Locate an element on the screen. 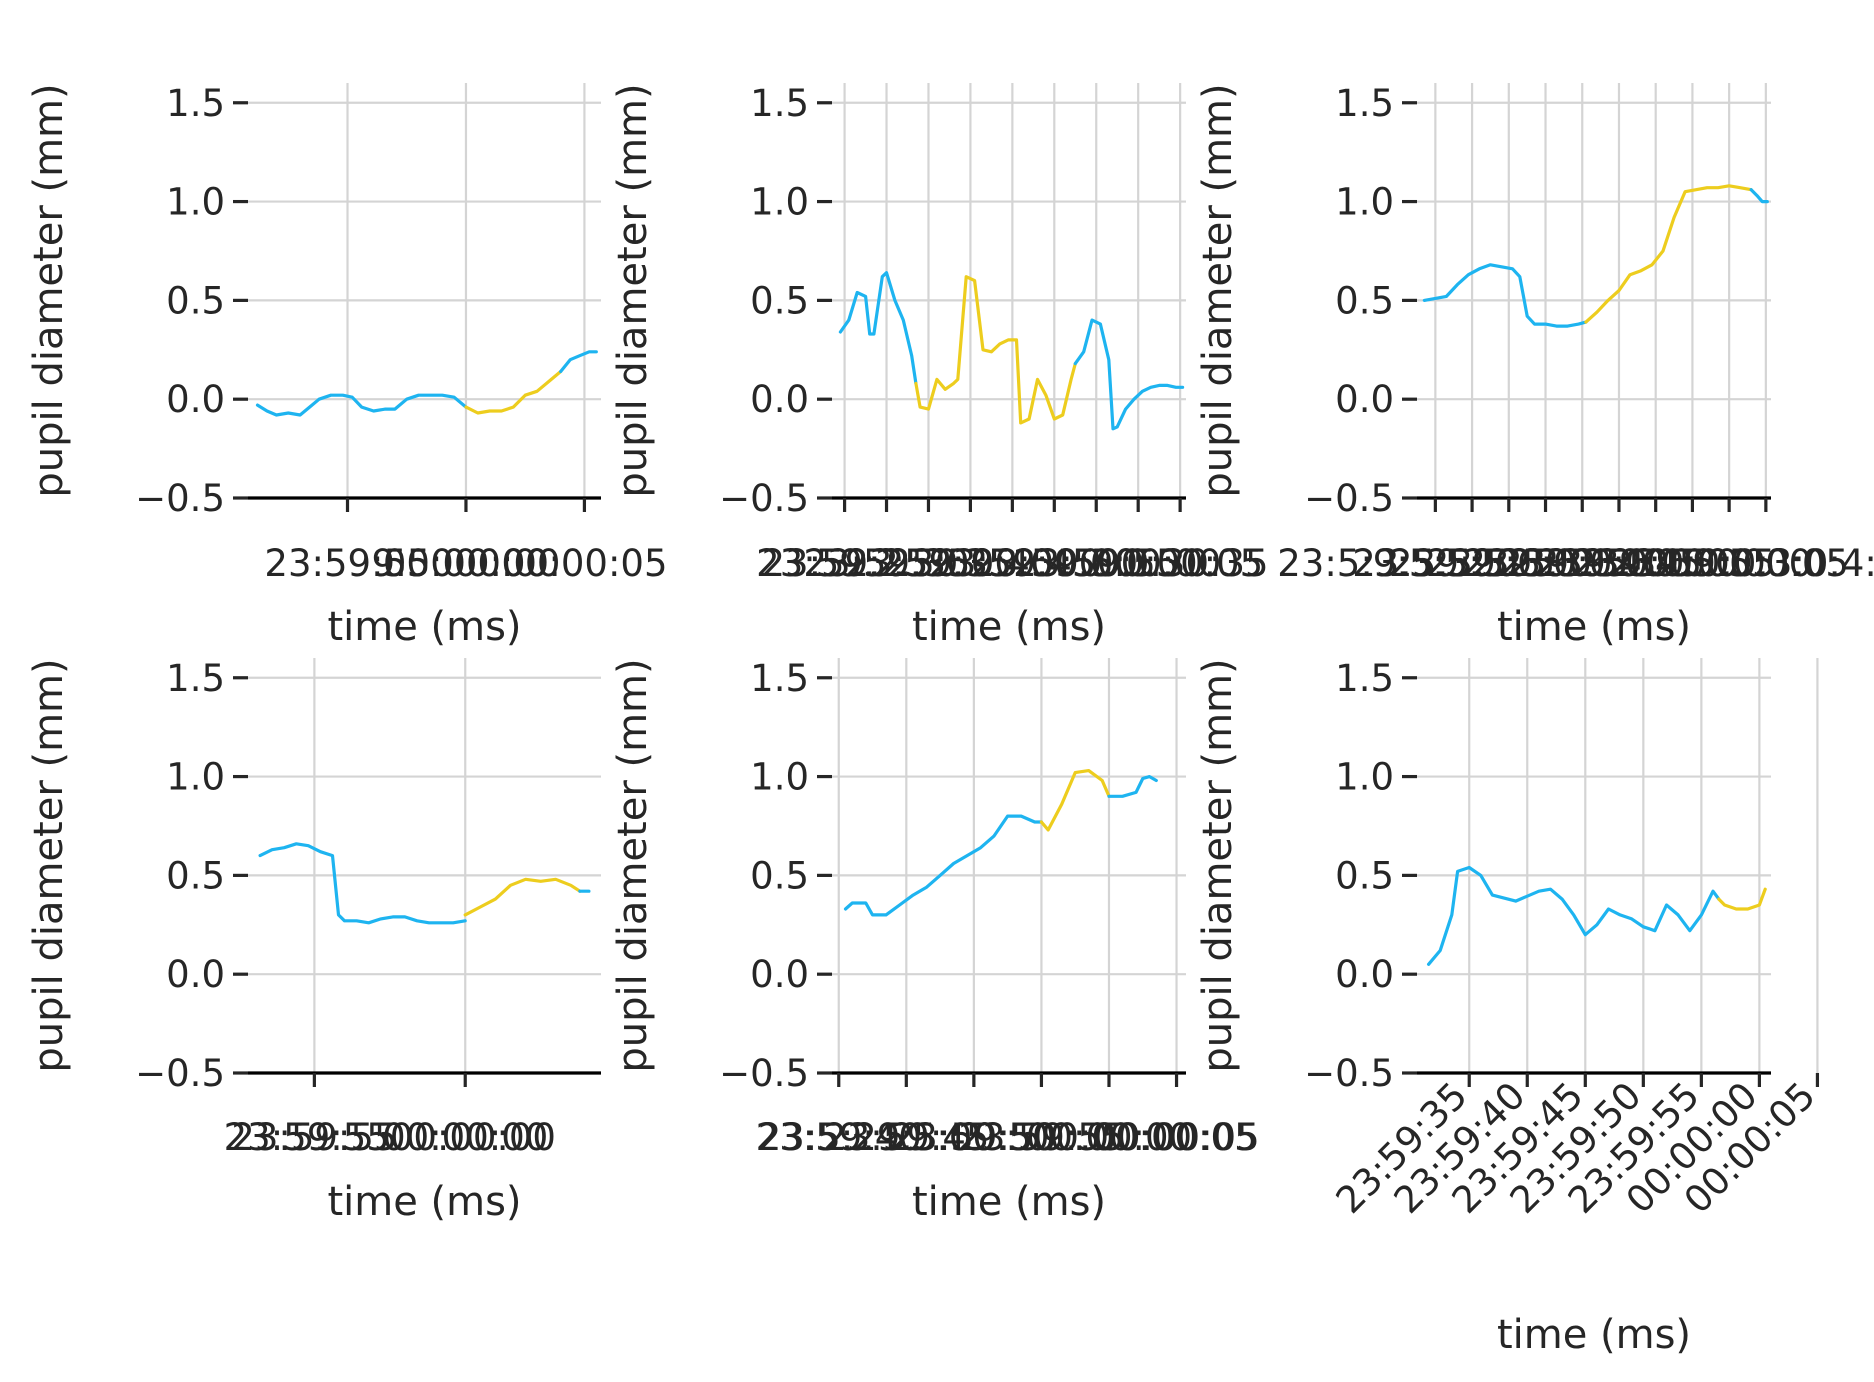 Image resolution: width=1874 pixels, height=1382 pixels. x-tick-label-overlap: 23:5:9:5:5:5:6:0:0:0:0:0:0:3:0:4:05 is located at coordinates (1575, 563).